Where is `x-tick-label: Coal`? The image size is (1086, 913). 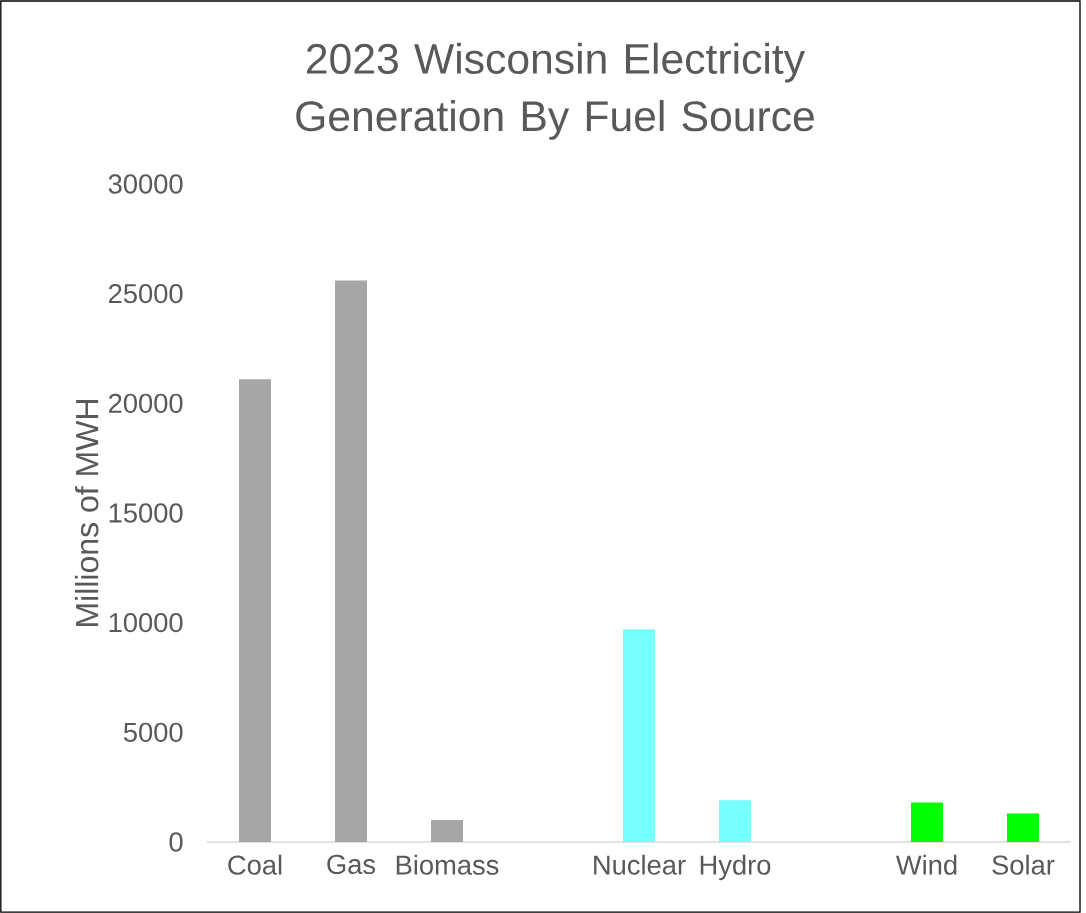
x-tick-label: Coal is located at coordinates (255, 864).